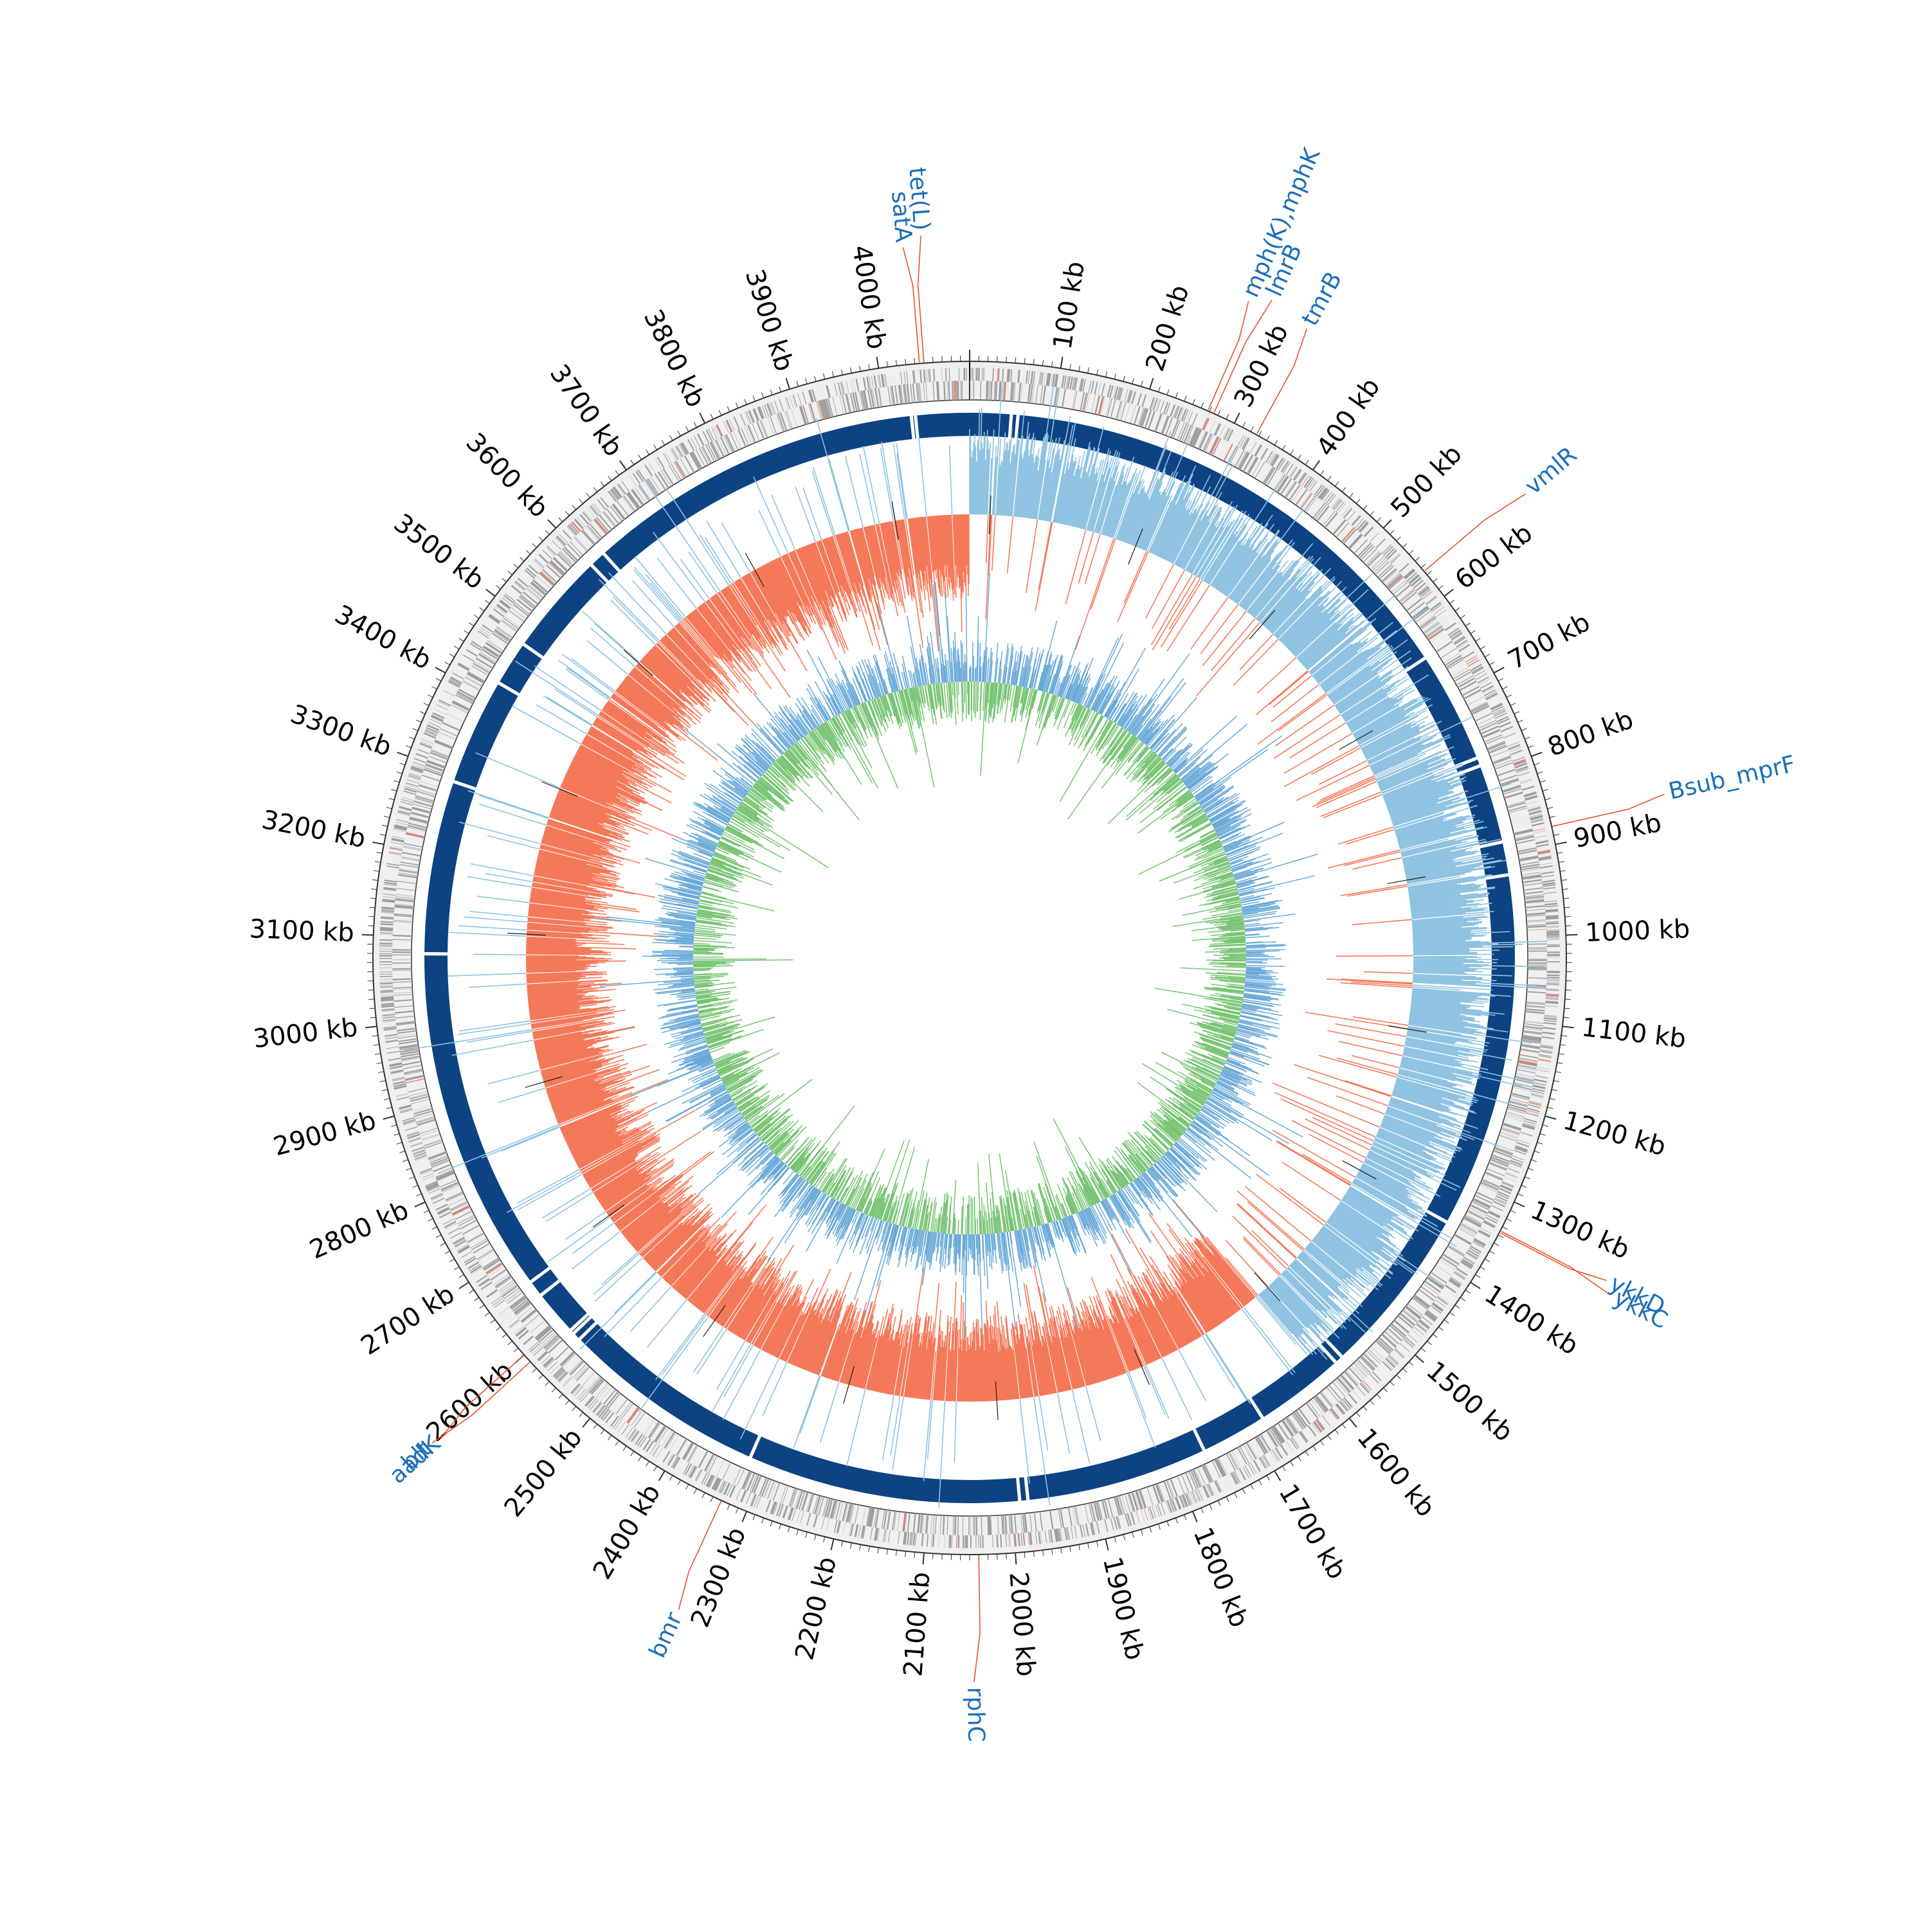  I want to click on tick-label: 700 kb, so click(1549, 642).